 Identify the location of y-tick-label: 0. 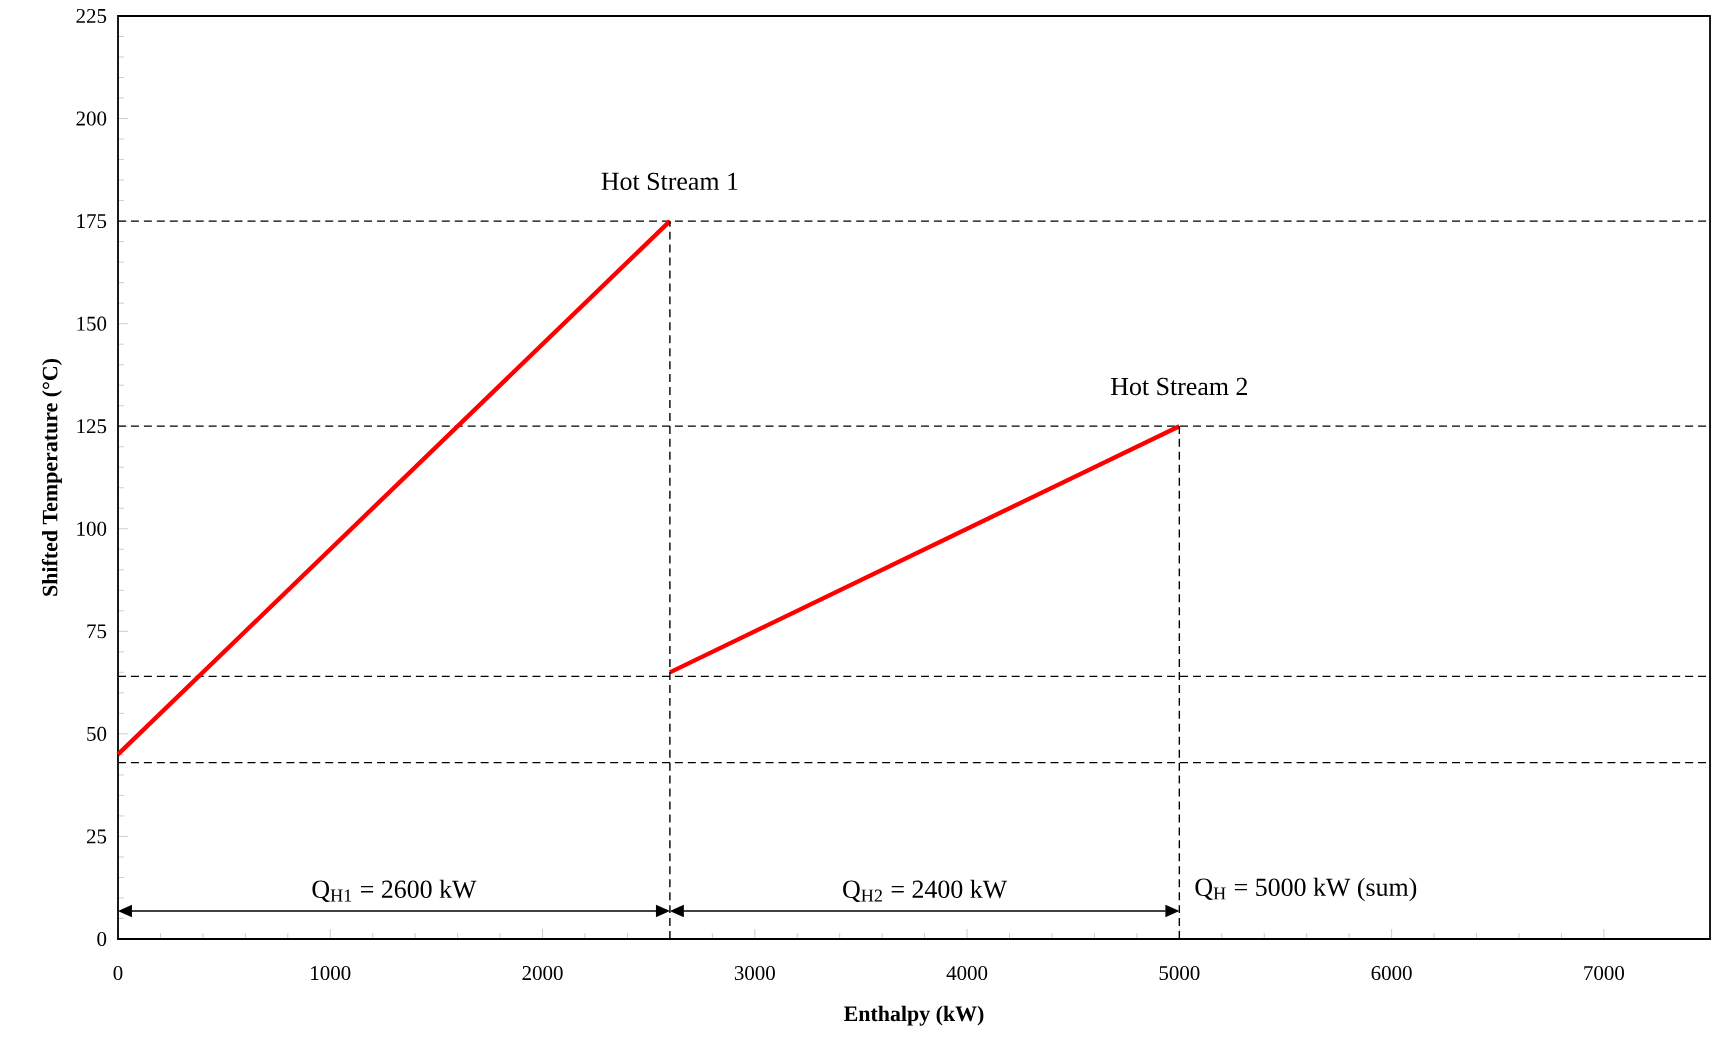
(102, 939).